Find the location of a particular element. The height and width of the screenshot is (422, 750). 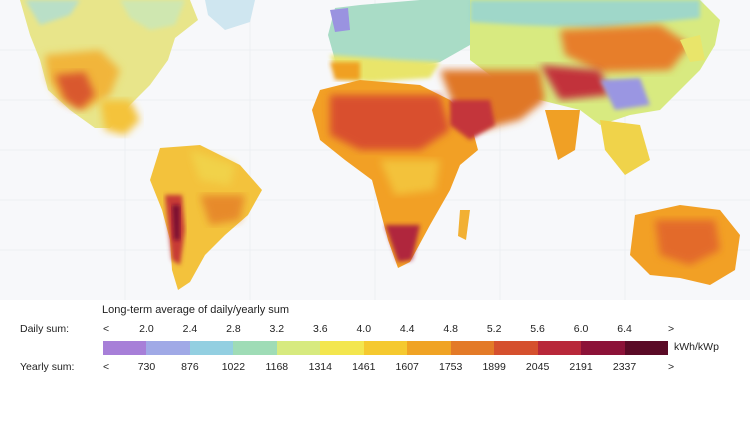

yearly-tick: 1168 is located at coordinates (277, 367).